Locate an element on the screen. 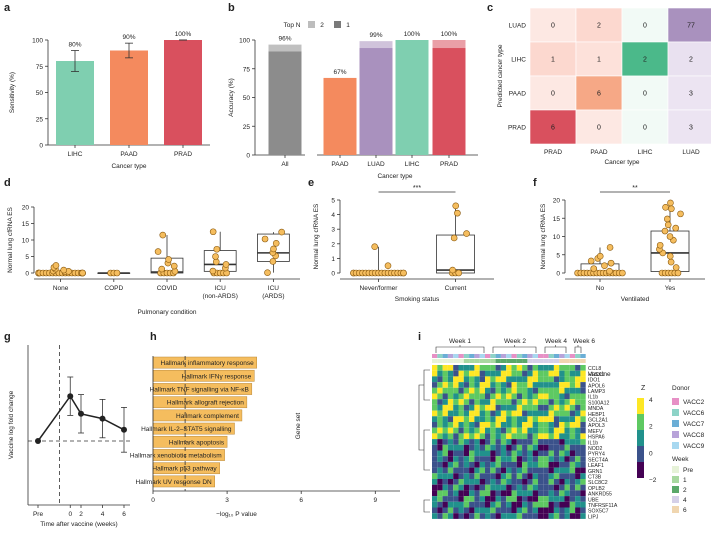 Image resolution: width=711 pixels, height=535 pixels. panel-c-row-label: LIHC is located at coordinates (518, 60).